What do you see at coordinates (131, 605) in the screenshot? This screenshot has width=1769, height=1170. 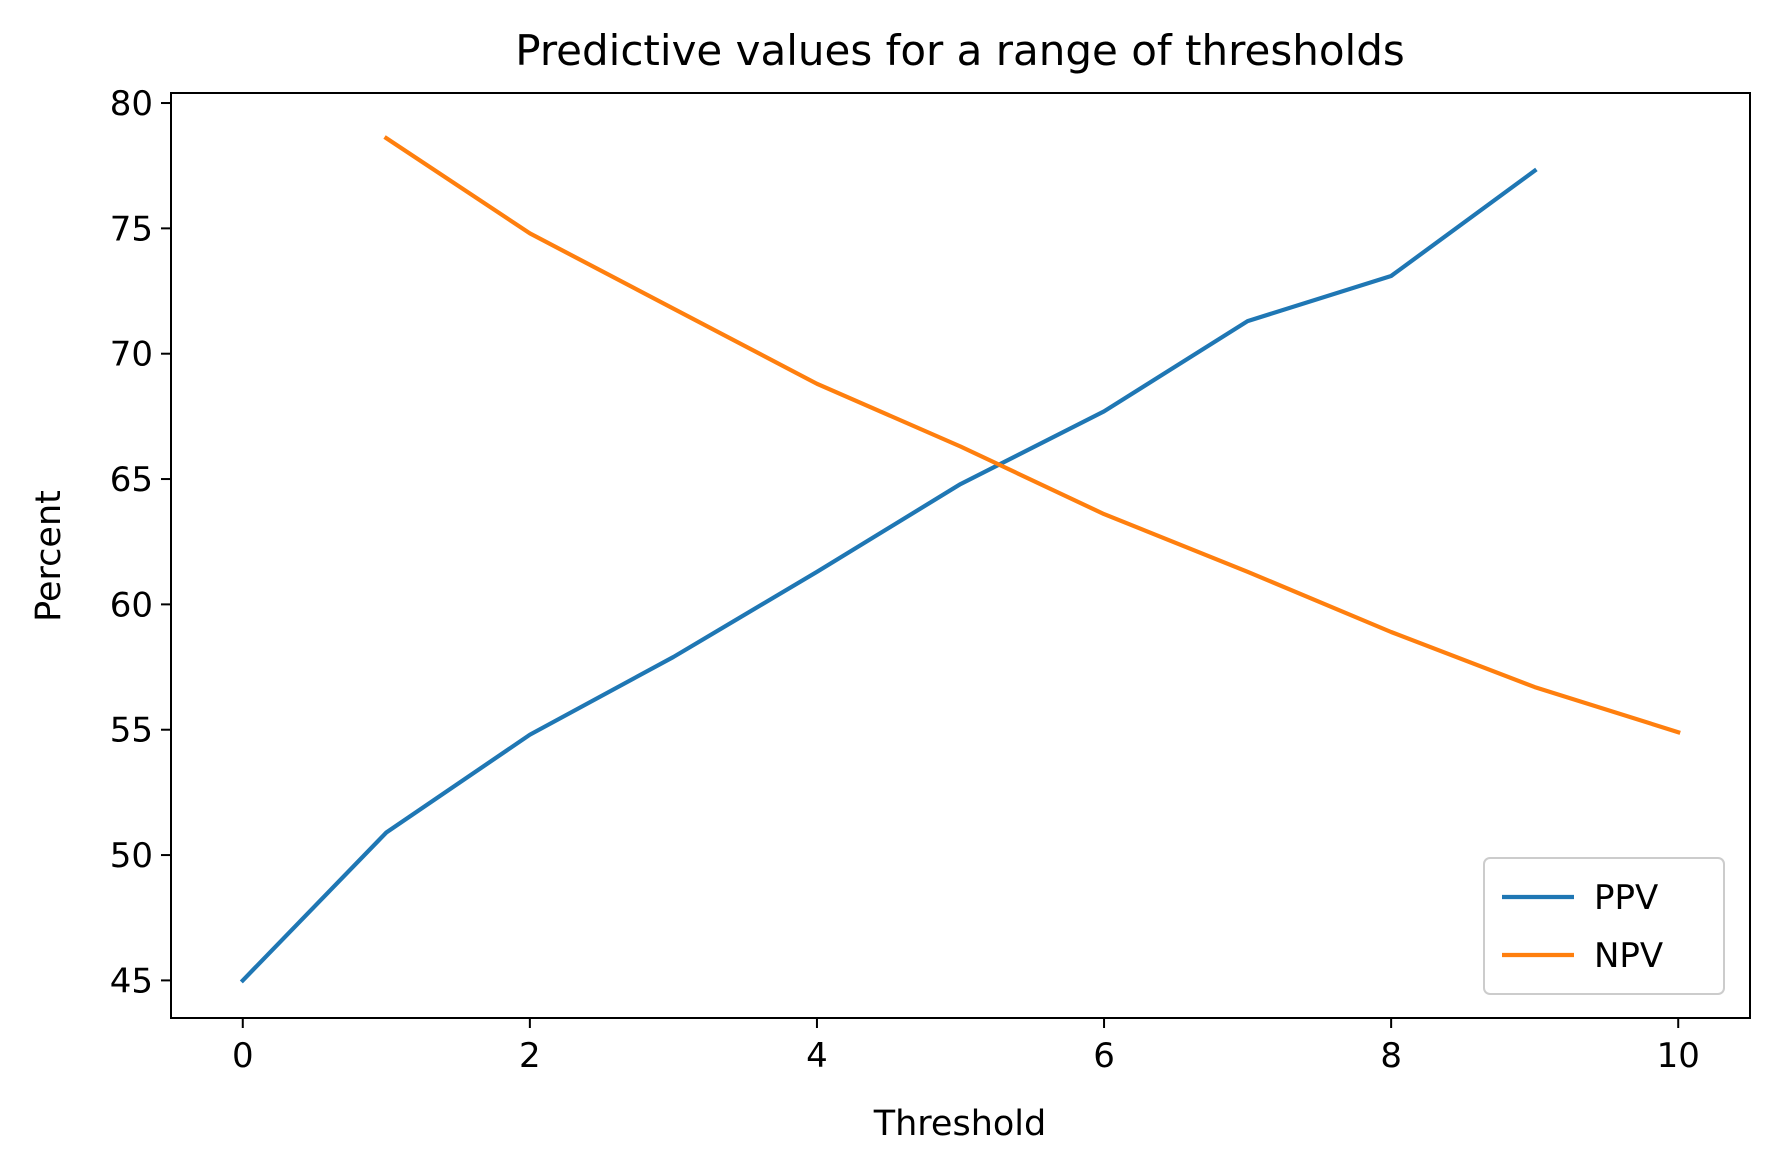 I see `y-tick-label: 60` at bounding box center [131, 605].